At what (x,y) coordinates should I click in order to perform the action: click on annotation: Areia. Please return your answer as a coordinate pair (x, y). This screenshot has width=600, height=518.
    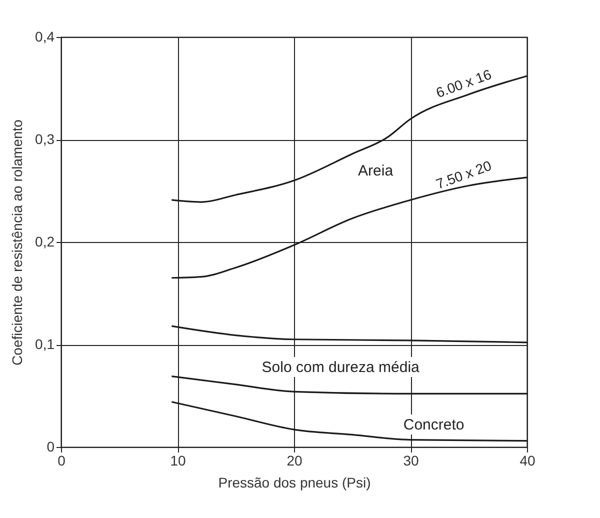
    Looking at the image, I should click on (376, 171).